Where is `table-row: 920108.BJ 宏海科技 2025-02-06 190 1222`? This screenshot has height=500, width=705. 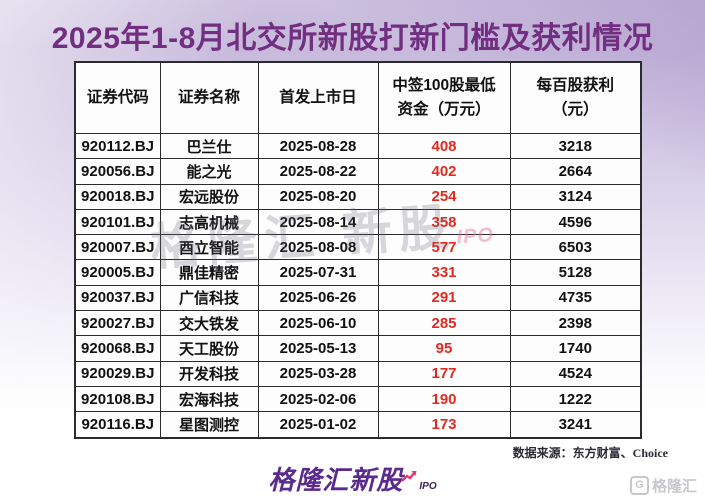 table-row: 920108.BJ 宏海科技 2025-02-06 190 1222 is located at coordinates (358, 399).